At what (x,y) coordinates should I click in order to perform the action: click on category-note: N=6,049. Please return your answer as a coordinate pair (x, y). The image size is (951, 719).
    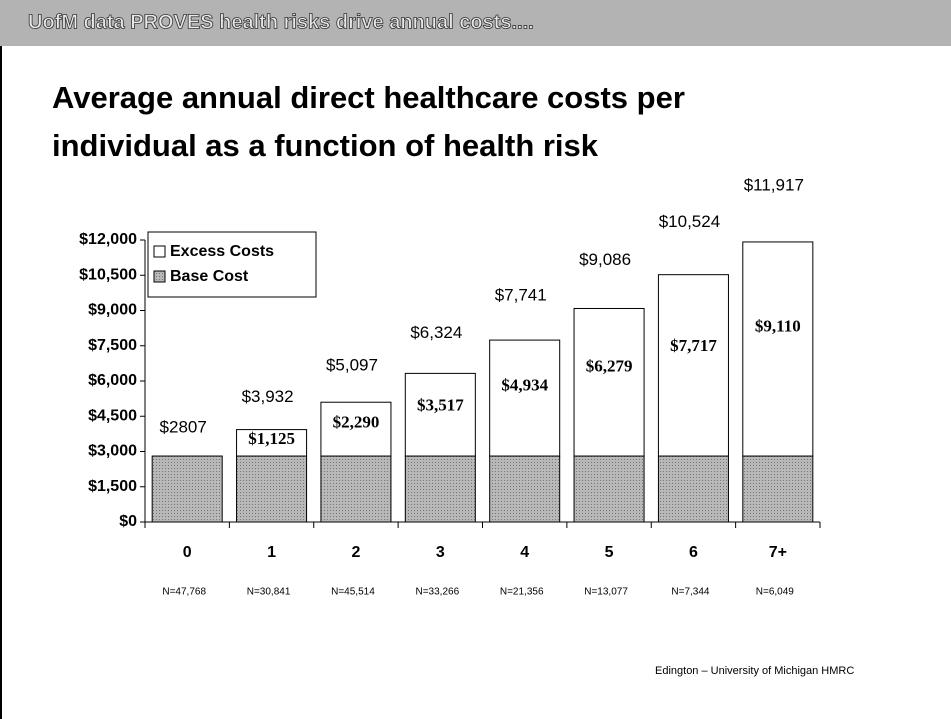
    Looking at the image, I should click on (775, 592).